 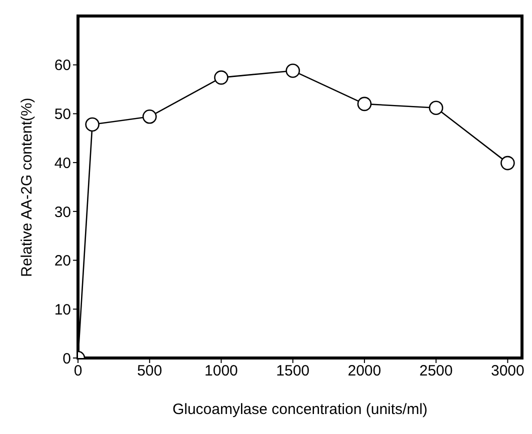 I want to click on y-tick-label: 60, so click(x=62, y=65).